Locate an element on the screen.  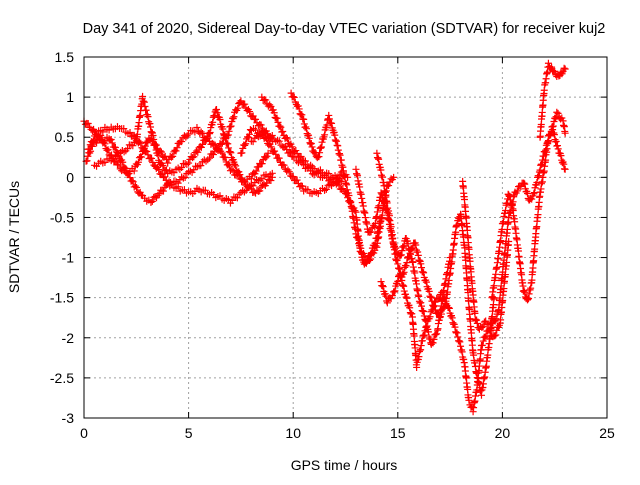
x-tick-label: 20 is located at coordinates (503, 433).